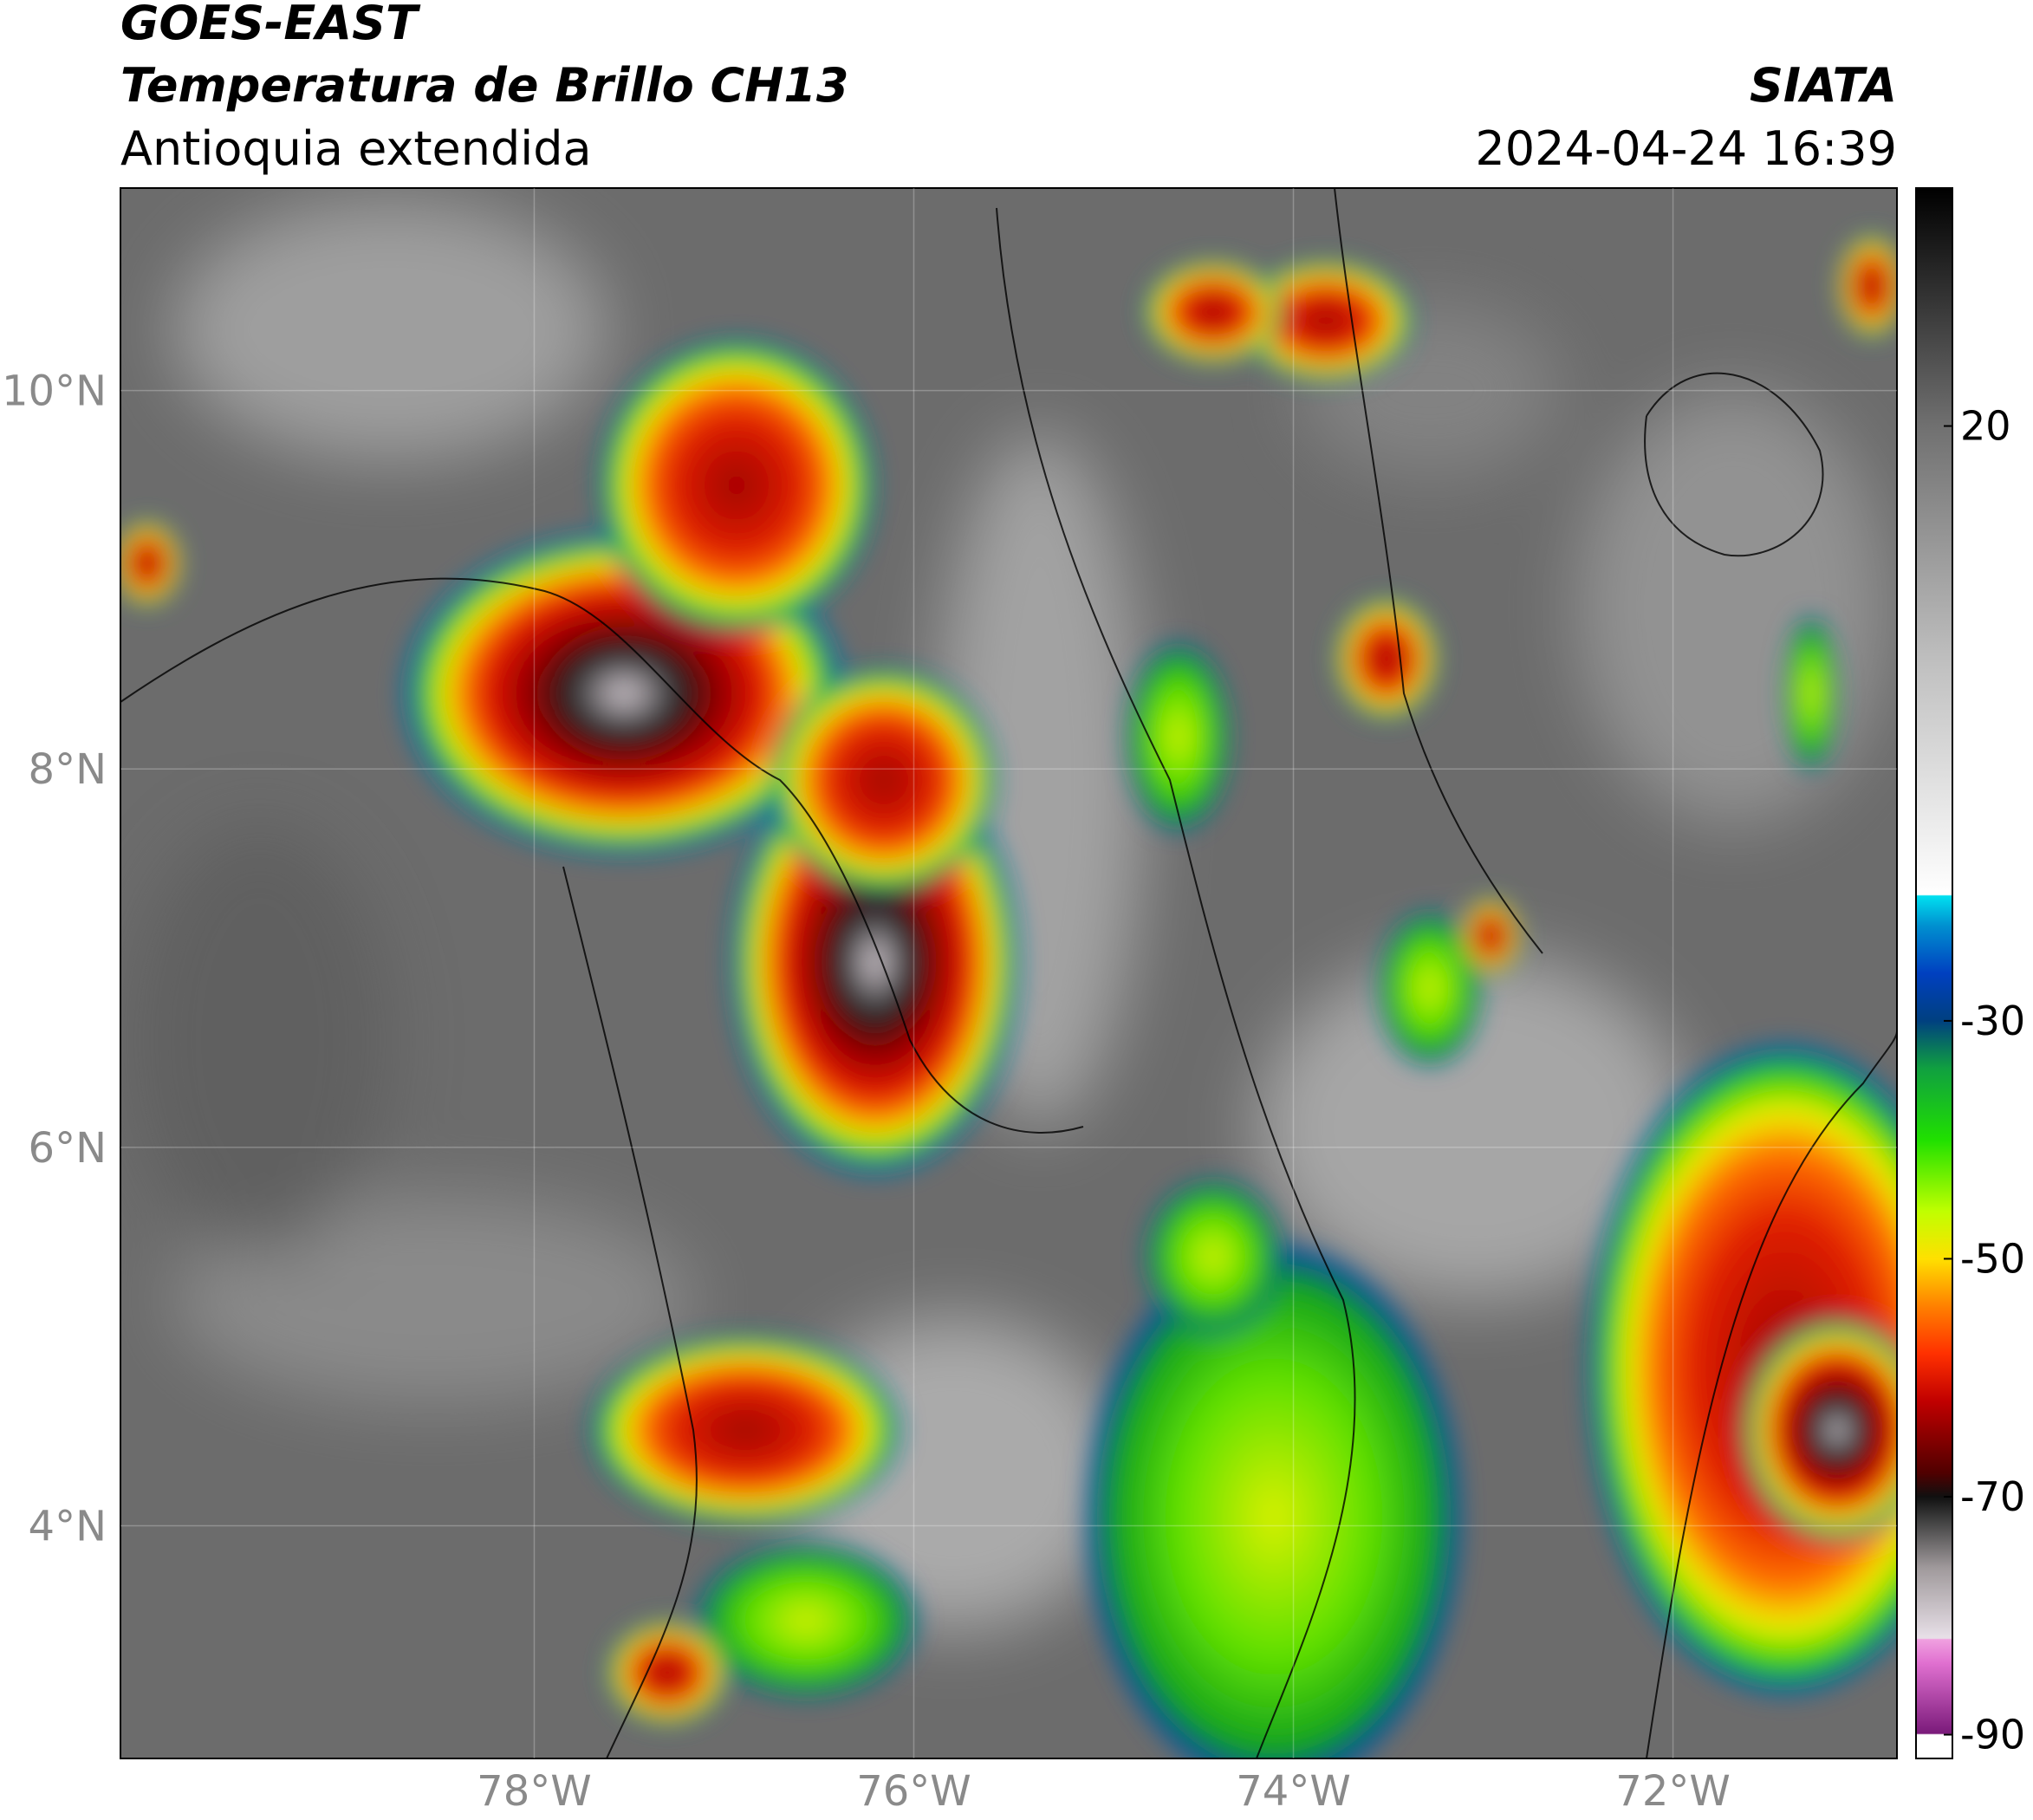 Image resolution: width=2033 pixels, height=1820 pixels. What do you see at coordinates (1686, 148) in the screenshot?
I see `datetime: 2024-04-24 16:39` at bounding box center [1686, 148].